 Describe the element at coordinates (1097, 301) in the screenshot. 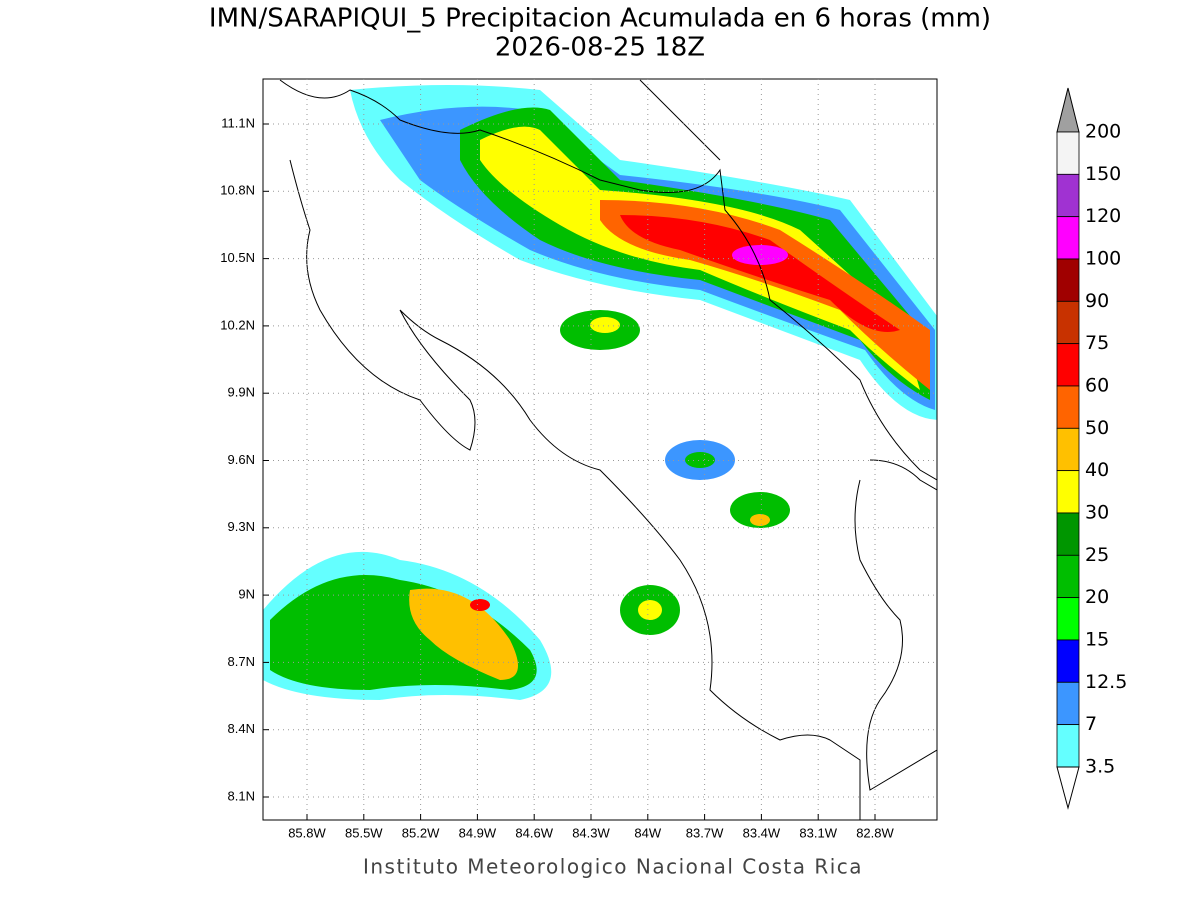

I see `colorbar-label: 90` at that location.